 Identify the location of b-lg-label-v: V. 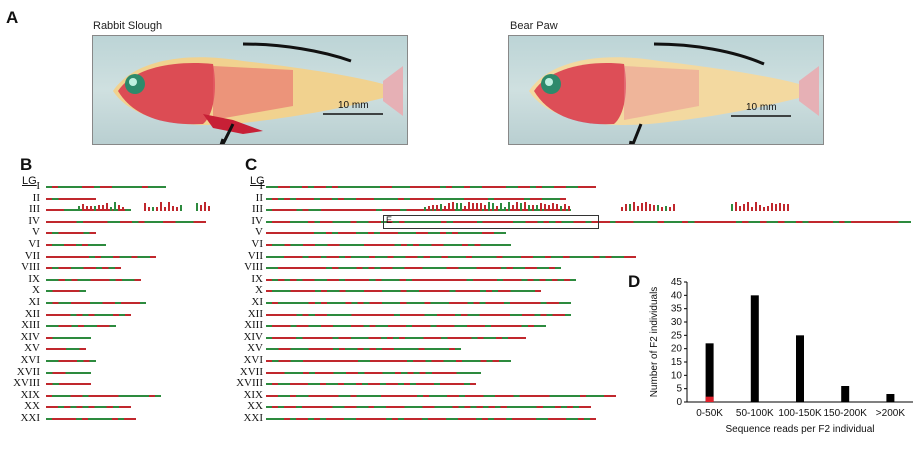
(36, 232).